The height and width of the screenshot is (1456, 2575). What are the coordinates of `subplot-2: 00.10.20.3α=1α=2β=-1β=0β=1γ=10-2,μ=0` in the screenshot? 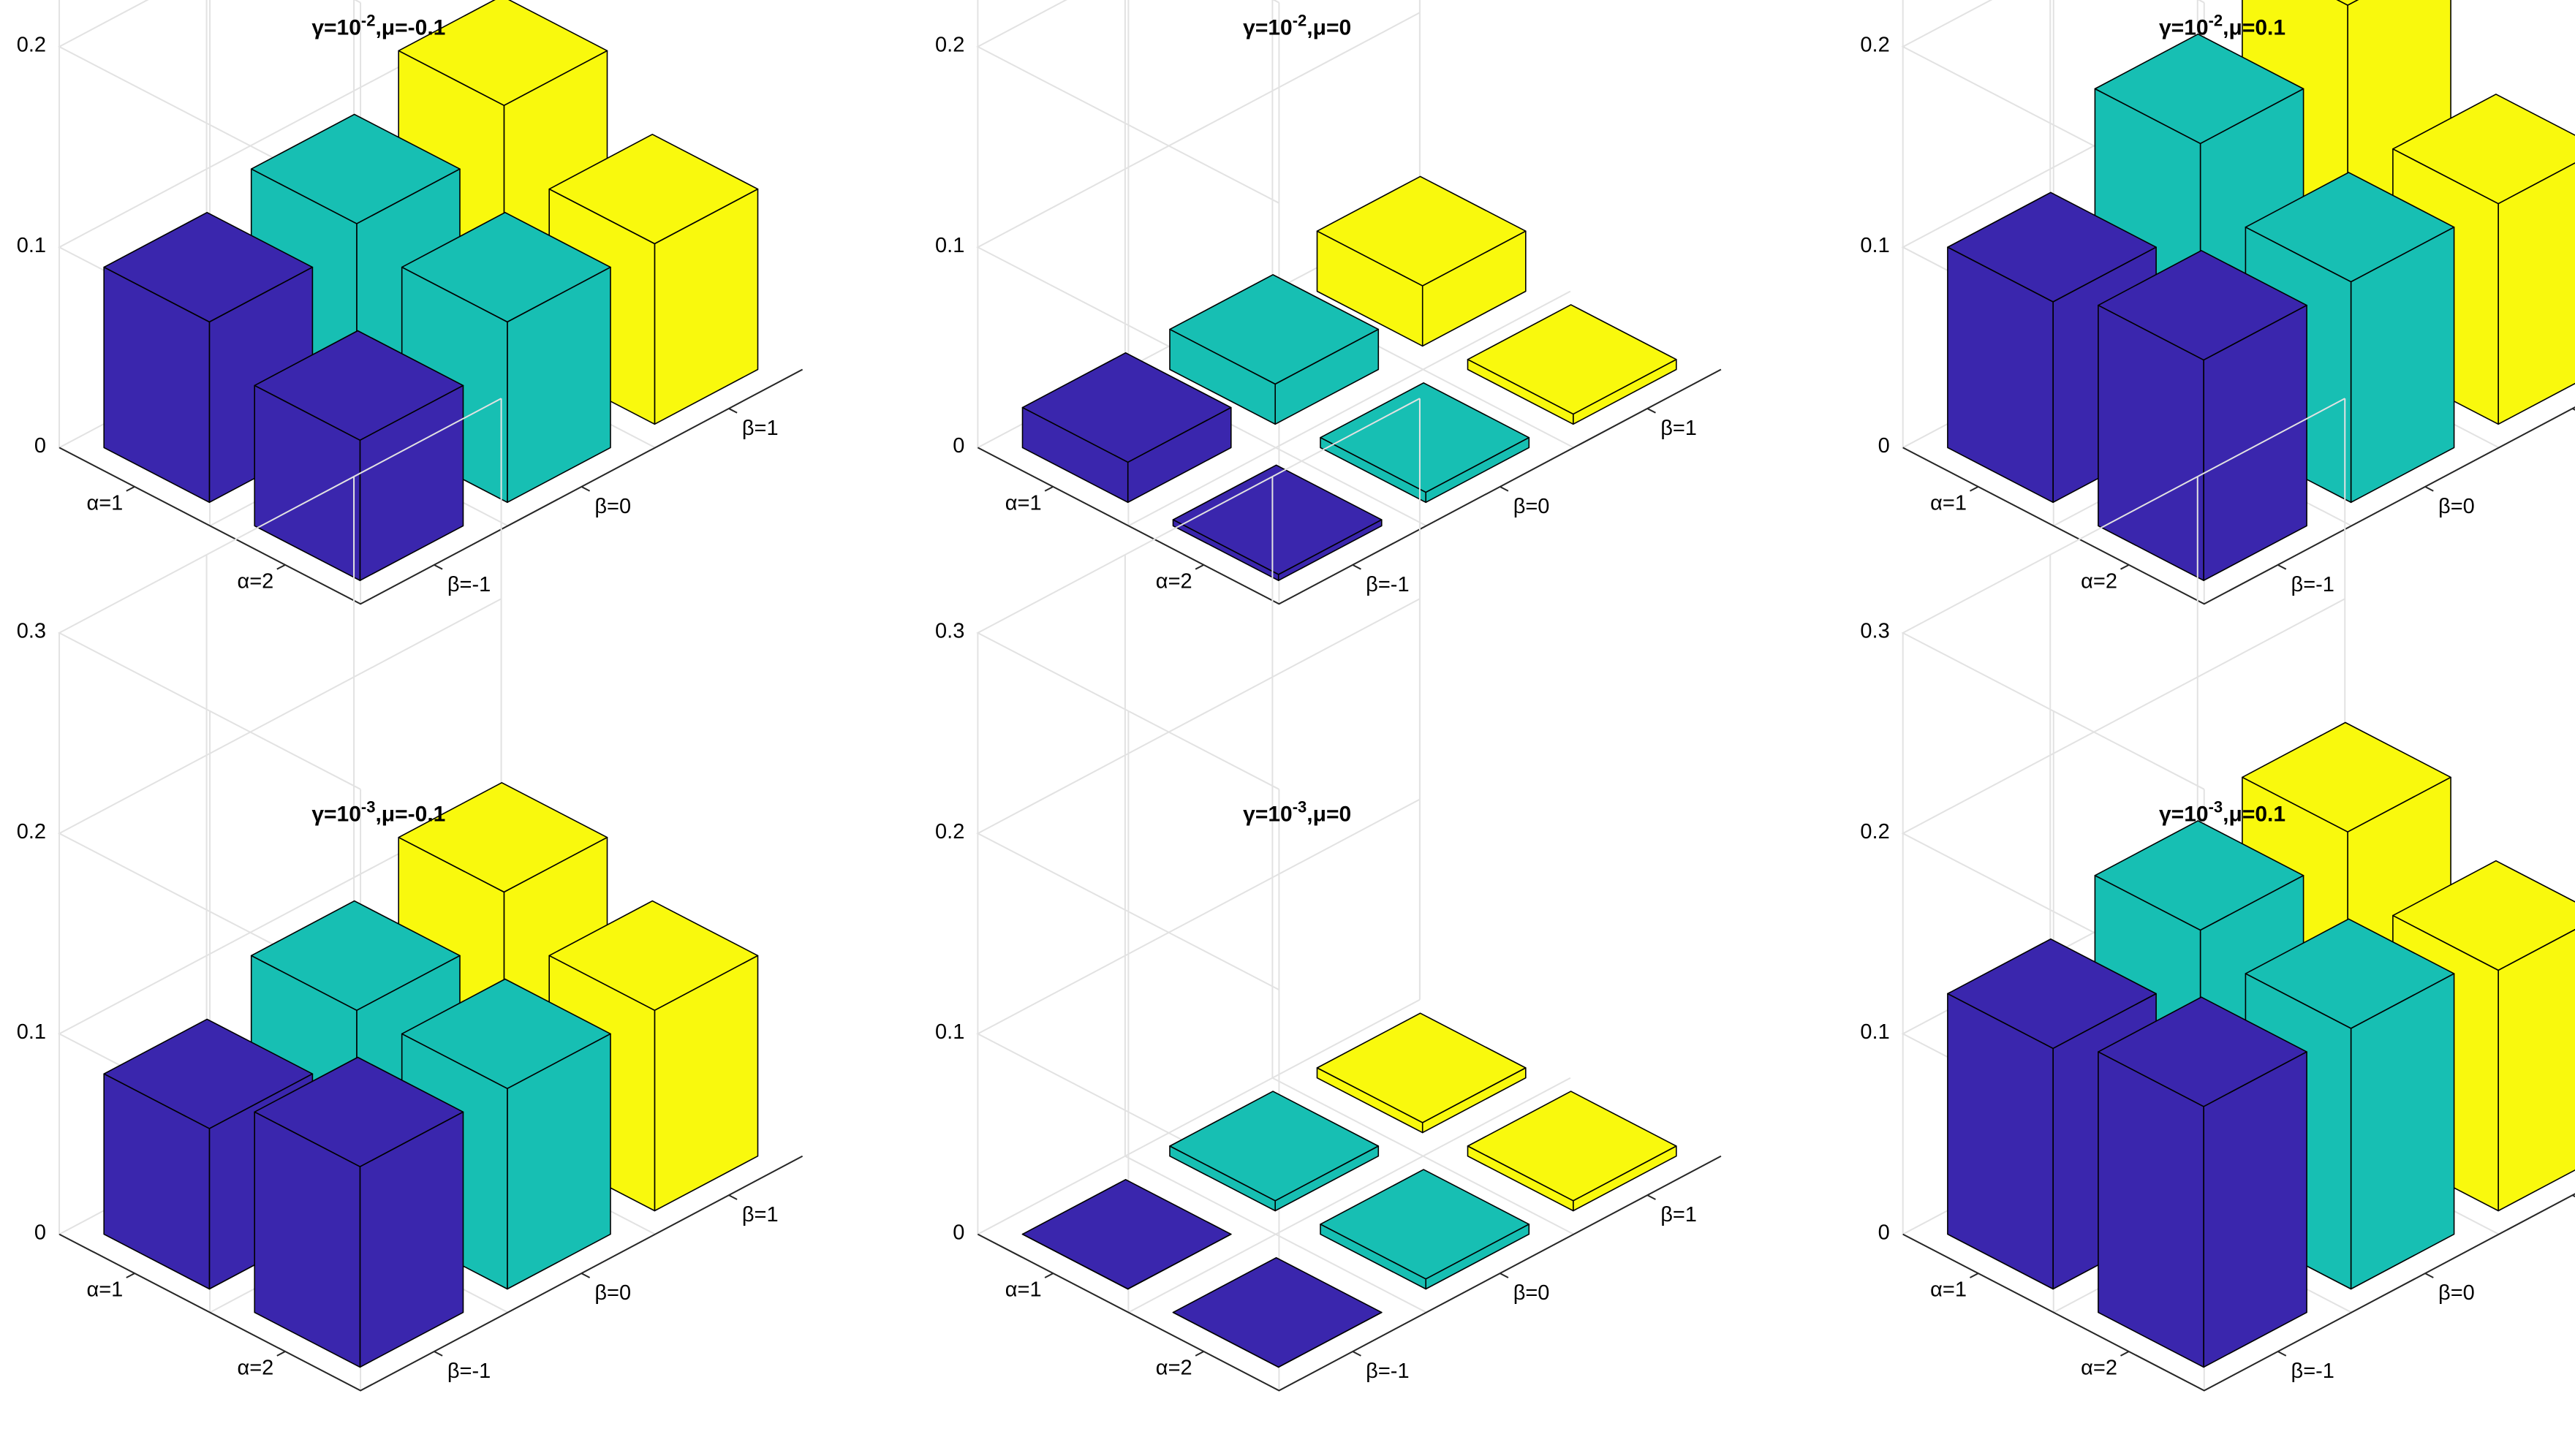 It's located at (1328, 302).